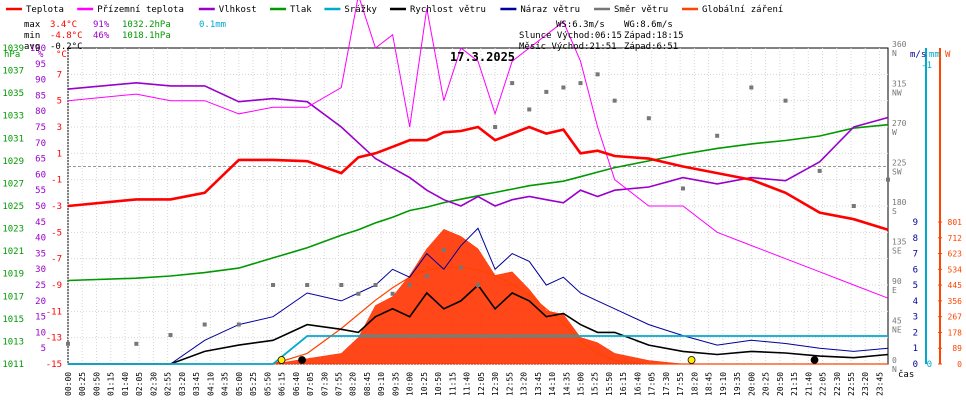  What do you see at coordinates (742, 10) in the screenshot?
I see `legend-label: Globální záření` at bounding box center [742, 10].